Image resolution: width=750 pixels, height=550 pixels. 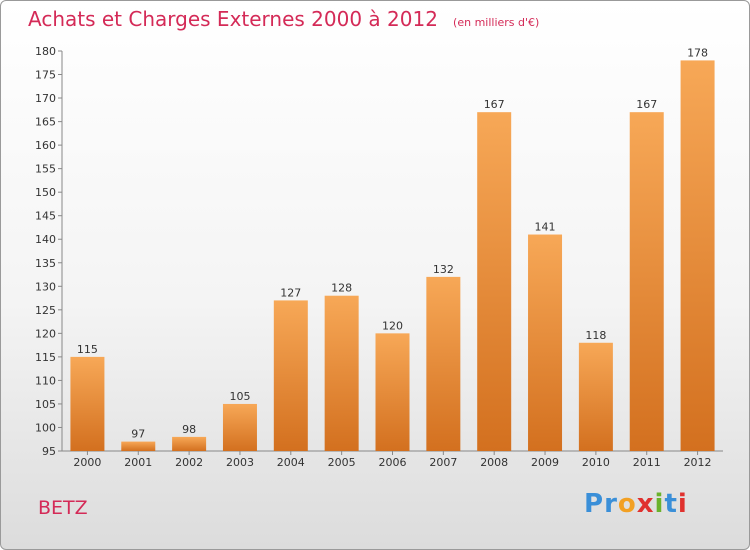 I want to click on data-label-2010: 118, so click(x=595, y=335).